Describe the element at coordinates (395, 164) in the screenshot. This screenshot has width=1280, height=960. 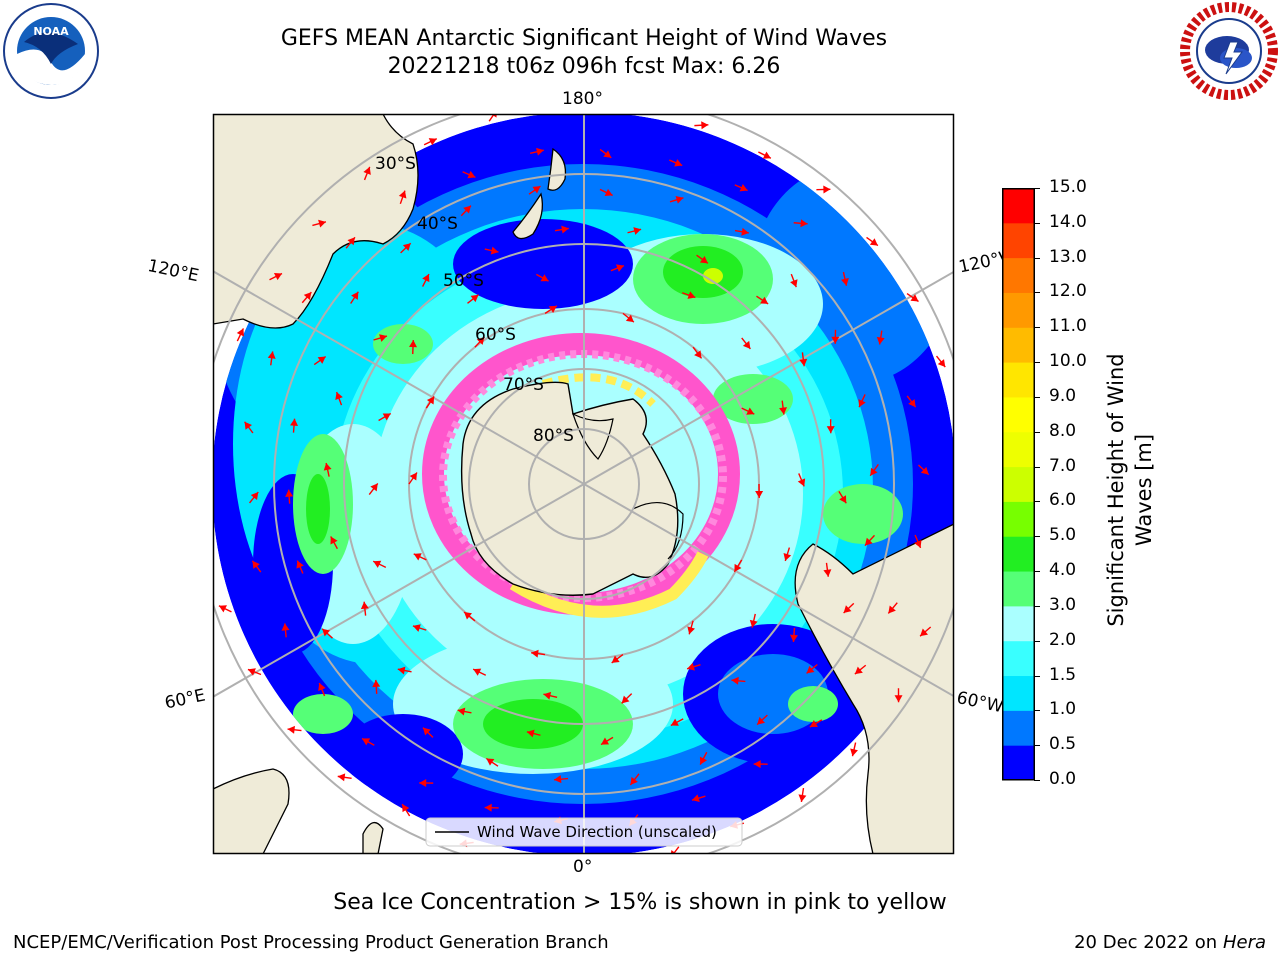
I see `lat-label-30s: 30°S` at that location.